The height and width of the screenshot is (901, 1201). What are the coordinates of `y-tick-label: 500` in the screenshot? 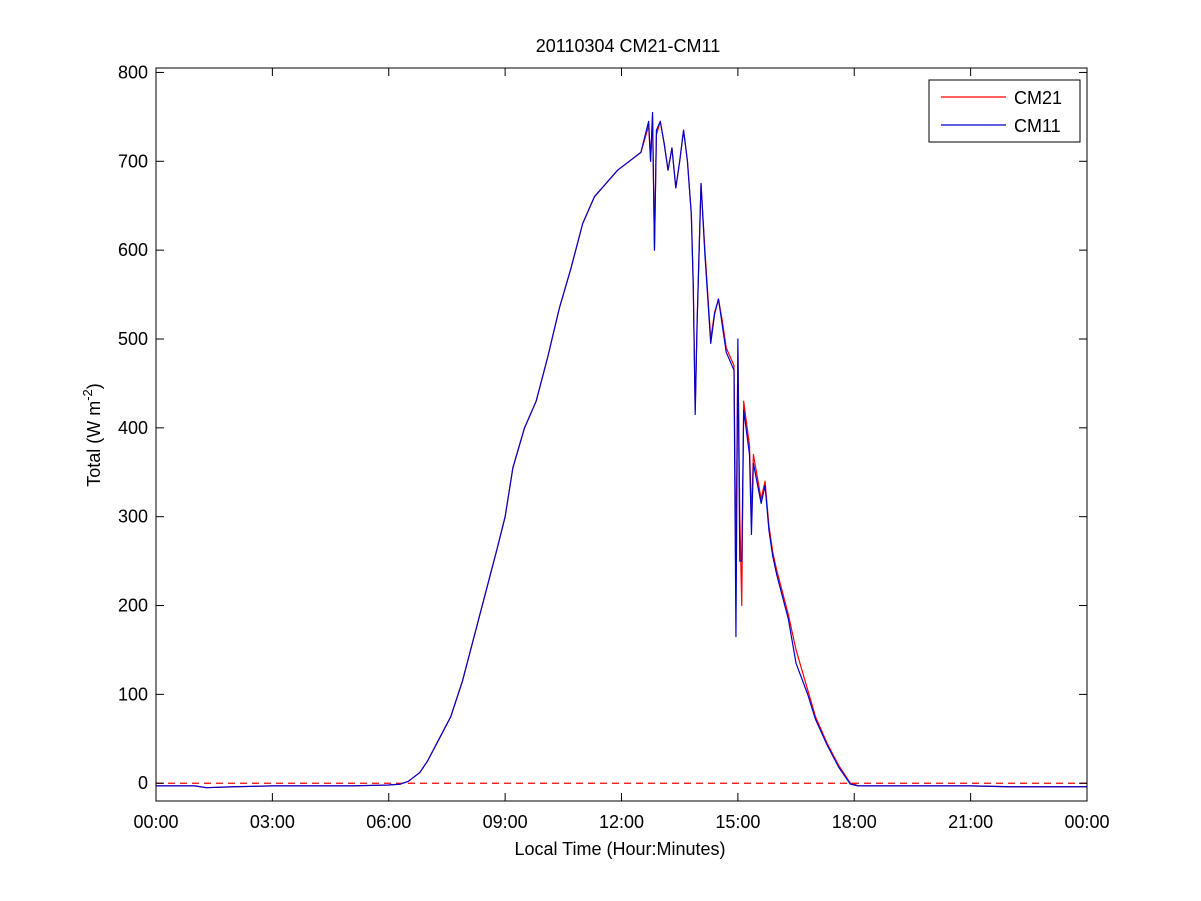 It's located at (133, 339).